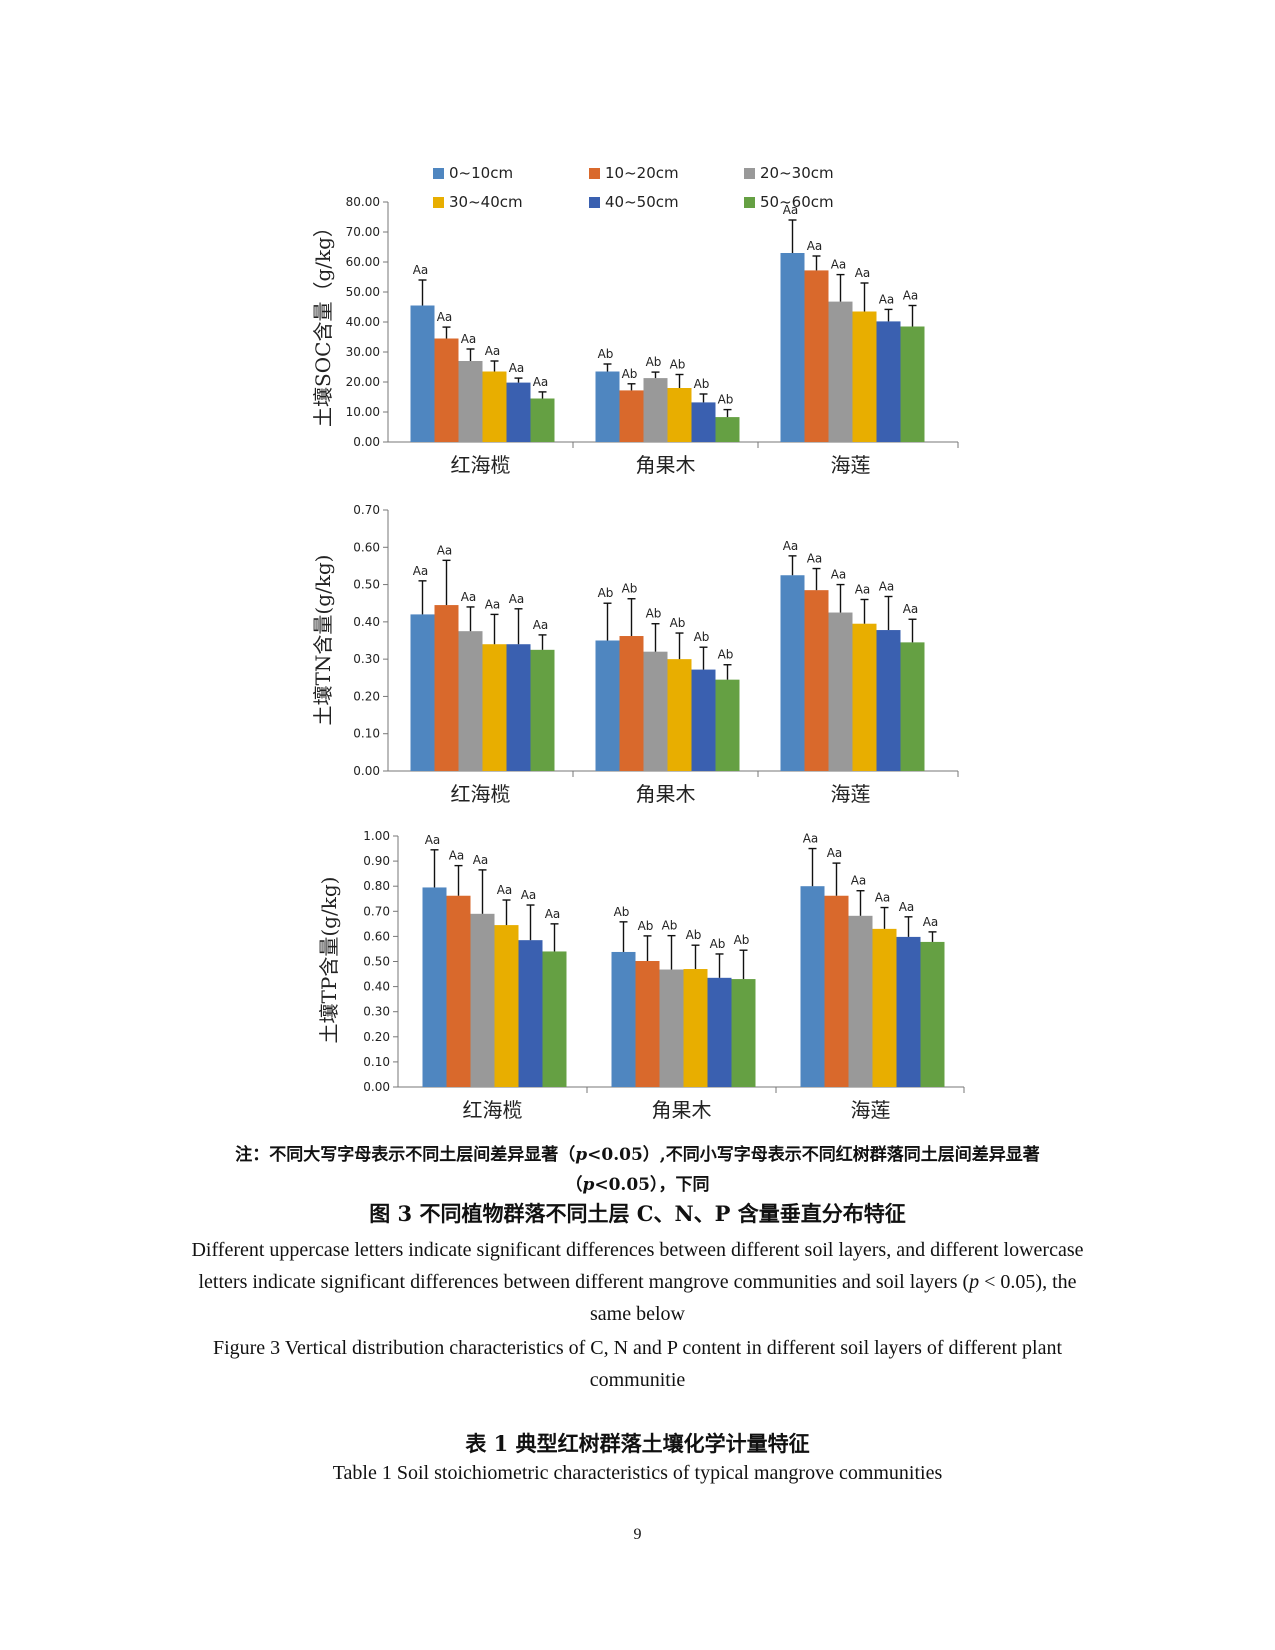 This screenshot has width=1275, height=1650. I want to click on table-caption-cn: 表 1 典型红树群落土壤化学计量特征, so click(637, 1443).